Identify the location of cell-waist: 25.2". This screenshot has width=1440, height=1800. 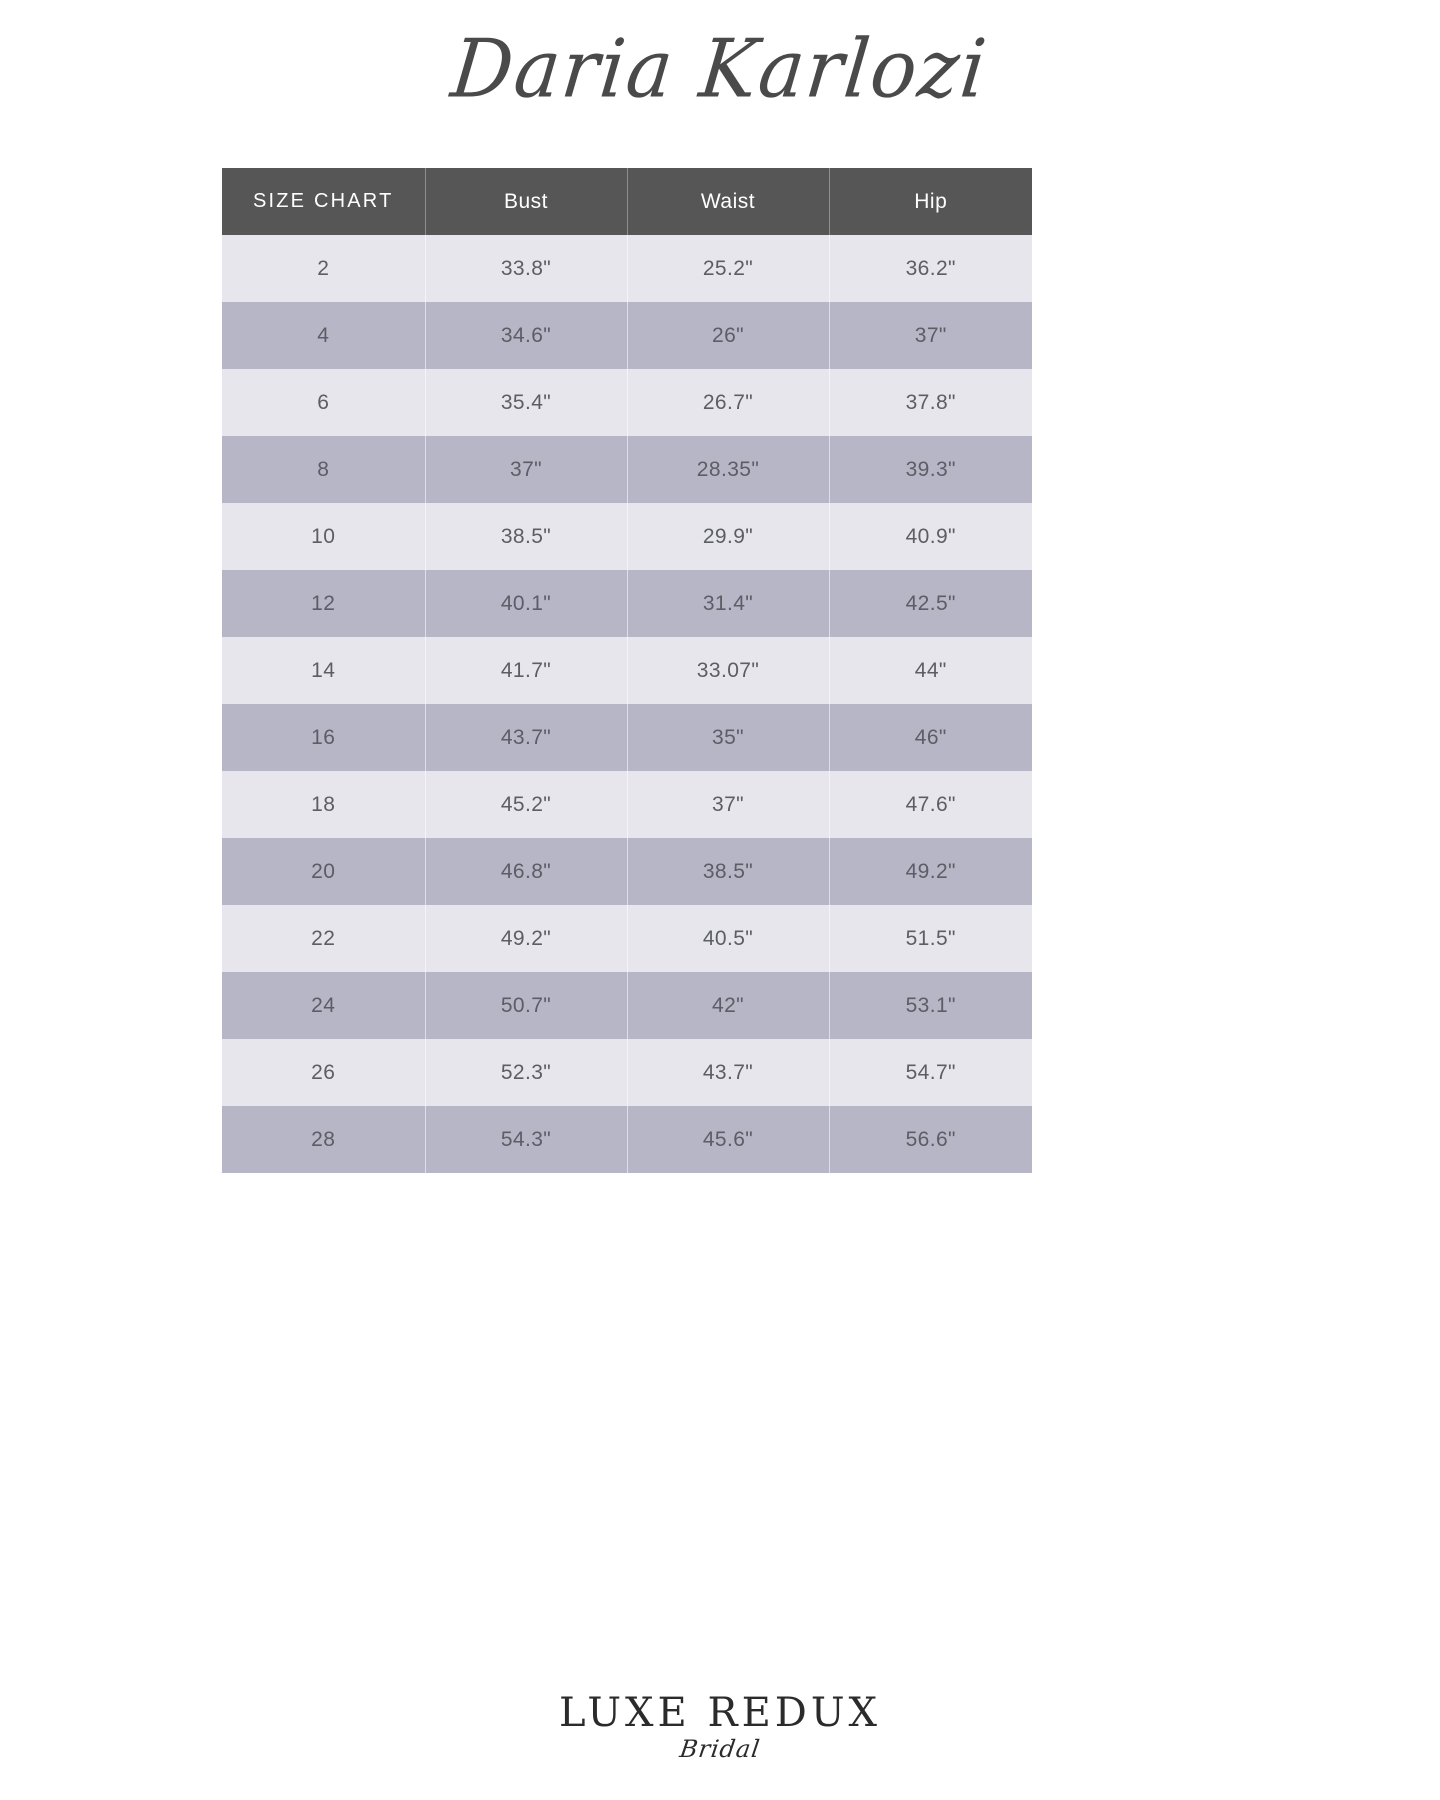
(728, 268).